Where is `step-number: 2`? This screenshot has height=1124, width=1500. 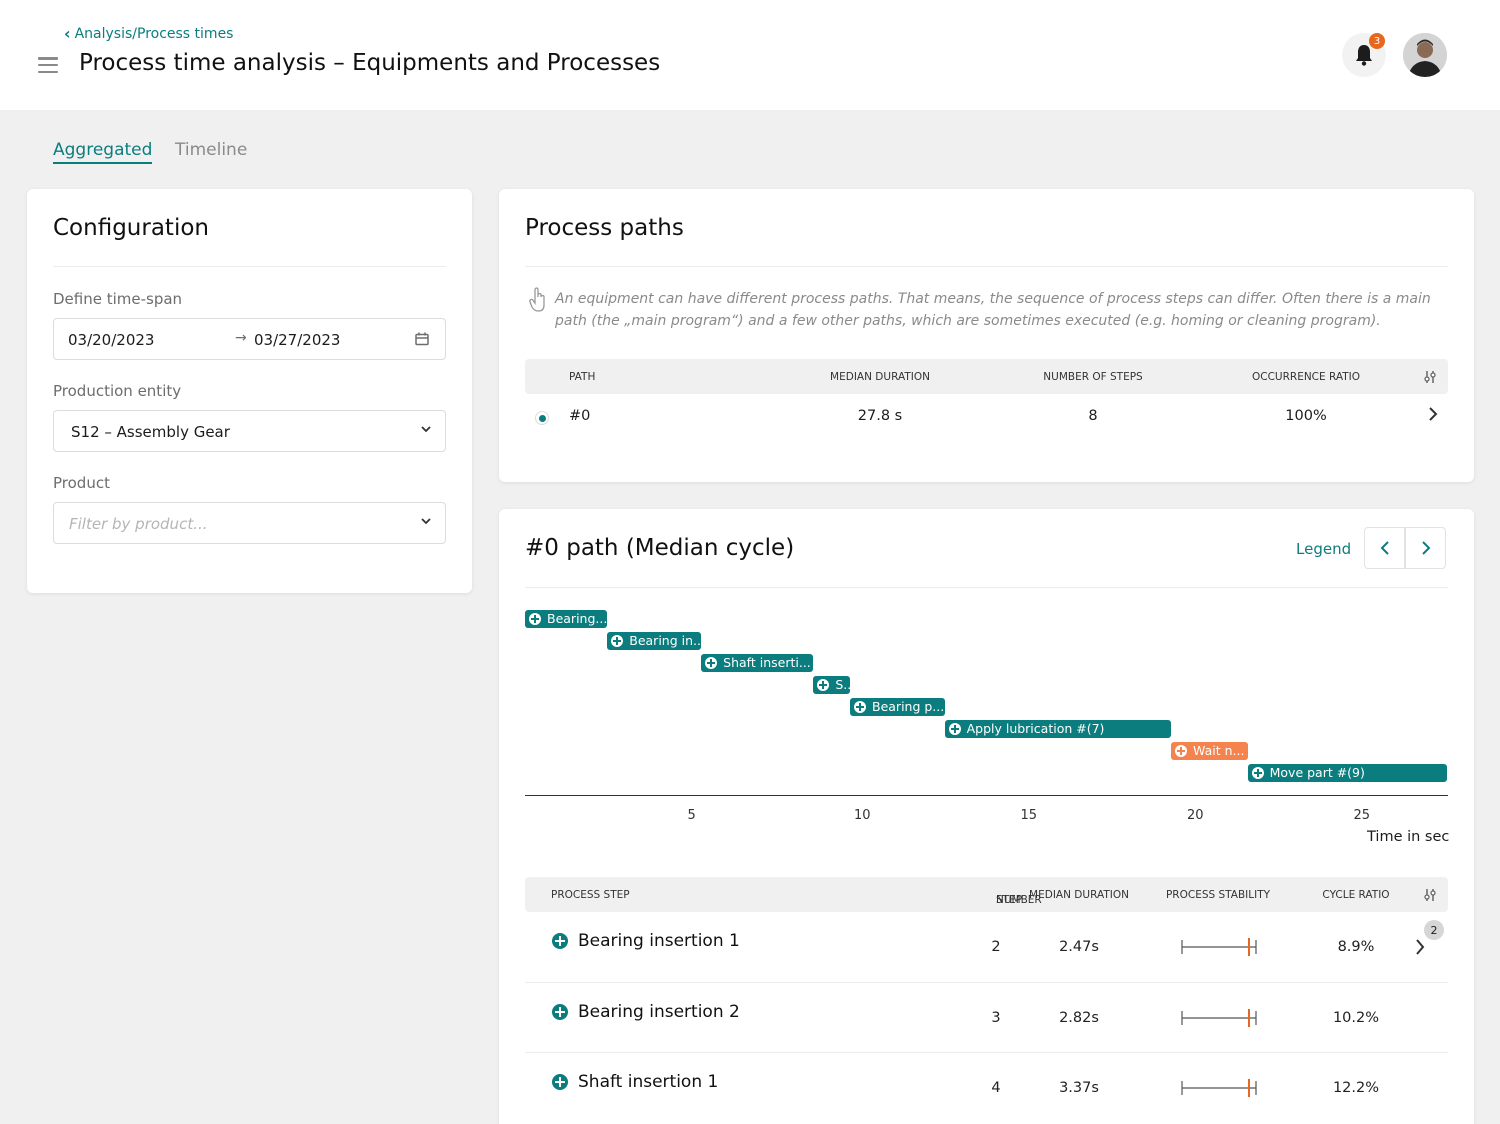 step-number: 2 is located at coordinates (996, 947).